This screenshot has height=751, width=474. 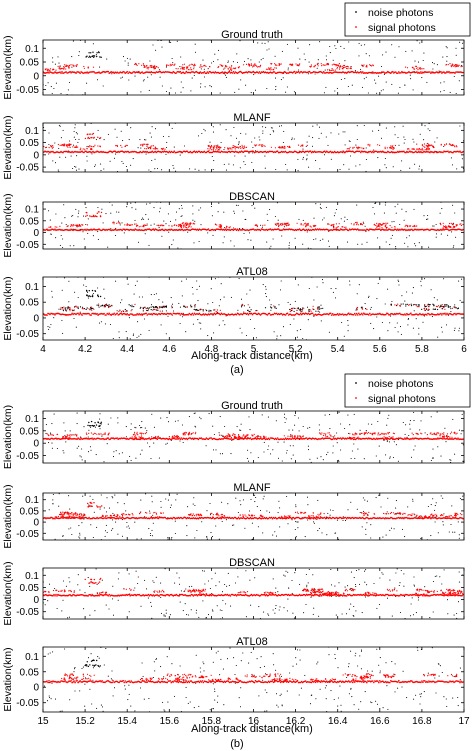 What do you see at coordinates (236, 744) in the screenshot?
I see `caption-b: (b)` at bounding box center [236, 744].